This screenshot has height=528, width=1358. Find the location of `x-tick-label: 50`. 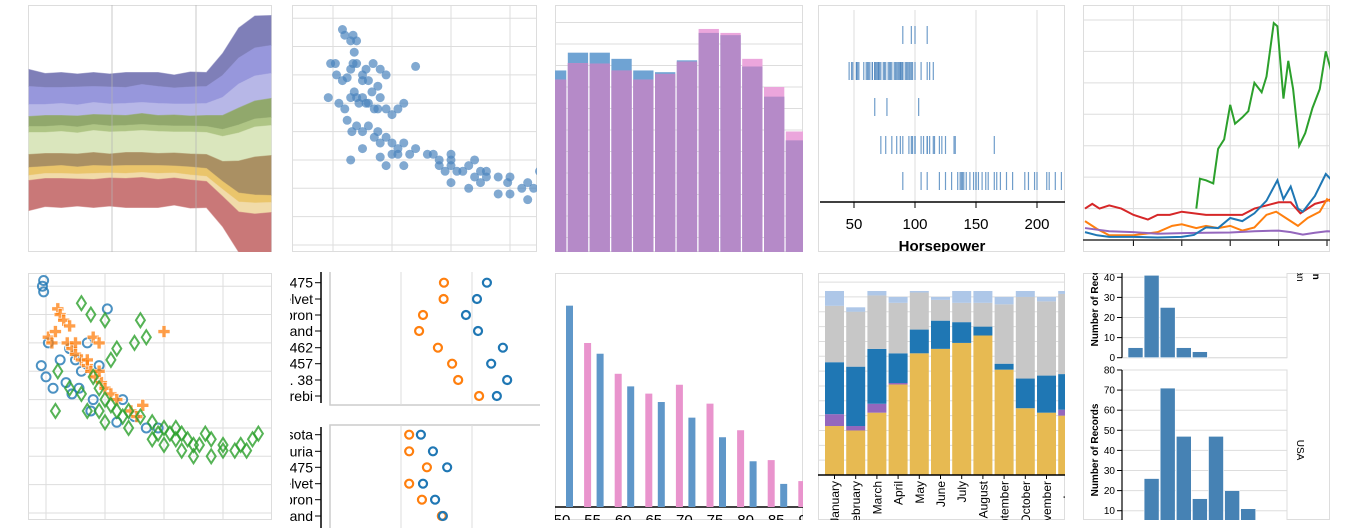

x-tick-label: 50 is located at coordinates (562, 520).